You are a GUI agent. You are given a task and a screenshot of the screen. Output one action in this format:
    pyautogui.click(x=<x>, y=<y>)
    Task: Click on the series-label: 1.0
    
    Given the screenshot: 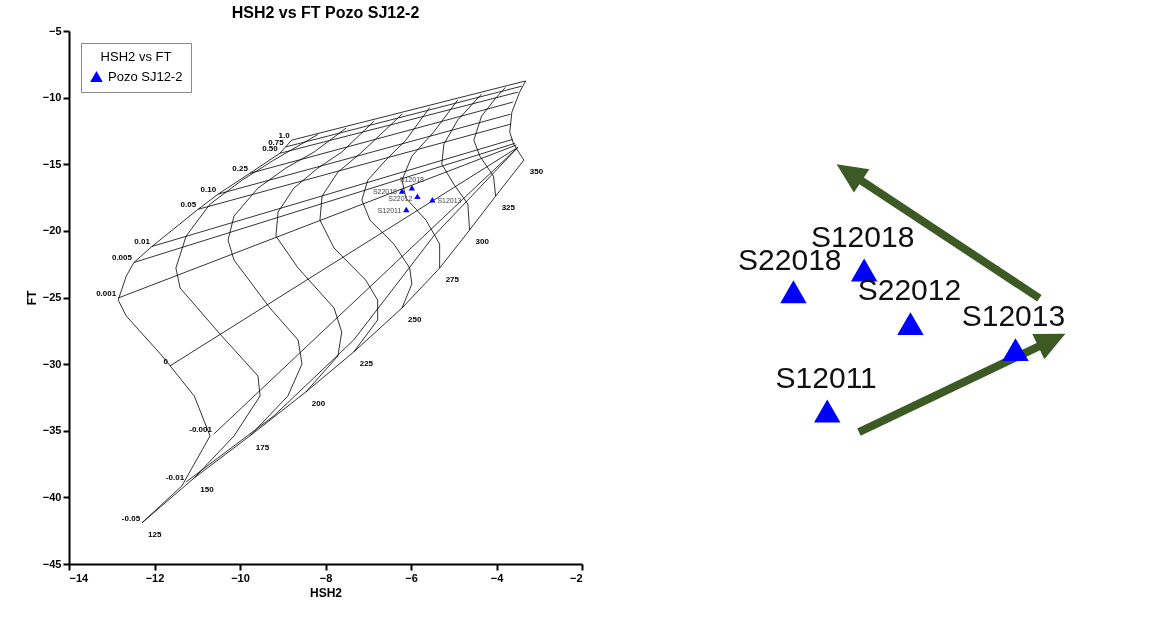 What is the action you would take?
    pyautogui.click(x=284, y=136)
    